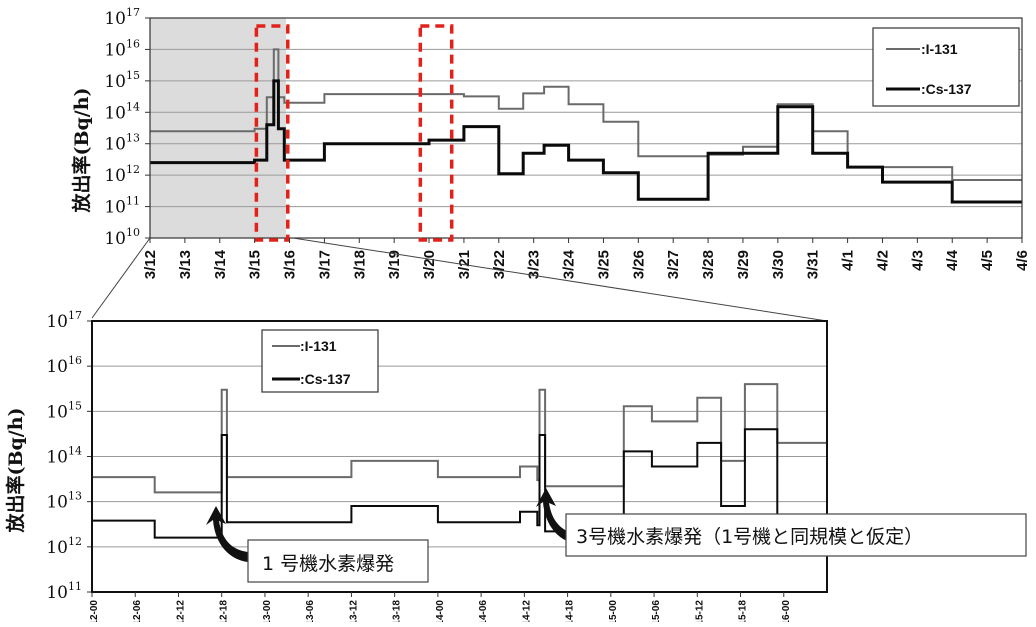 Image resolution: width=1036 pixels, height=627 pixels. I want to click on annotation-unit3: 3号機水素爆発（1号機と同規模と仮定）, so click(781, 522).